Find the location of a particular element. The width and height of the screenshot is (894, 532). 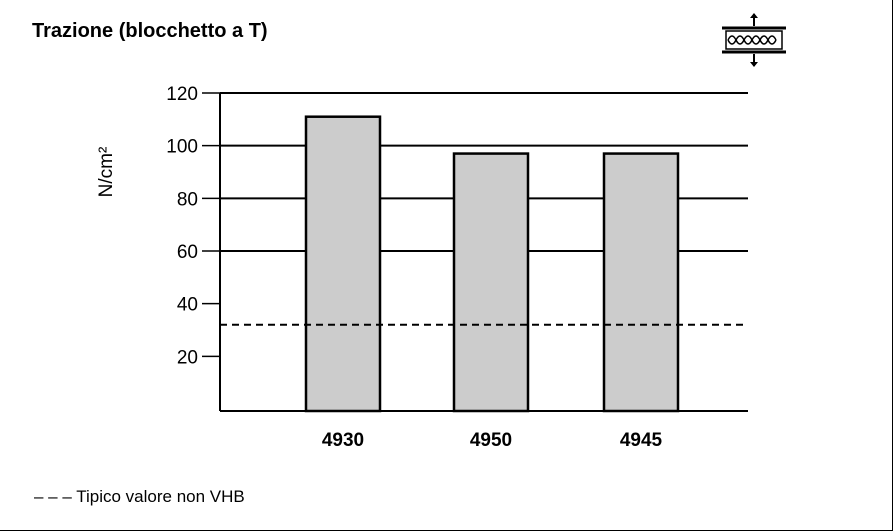

y-axis-label: N/cm² is located at coordinates (106, 172).